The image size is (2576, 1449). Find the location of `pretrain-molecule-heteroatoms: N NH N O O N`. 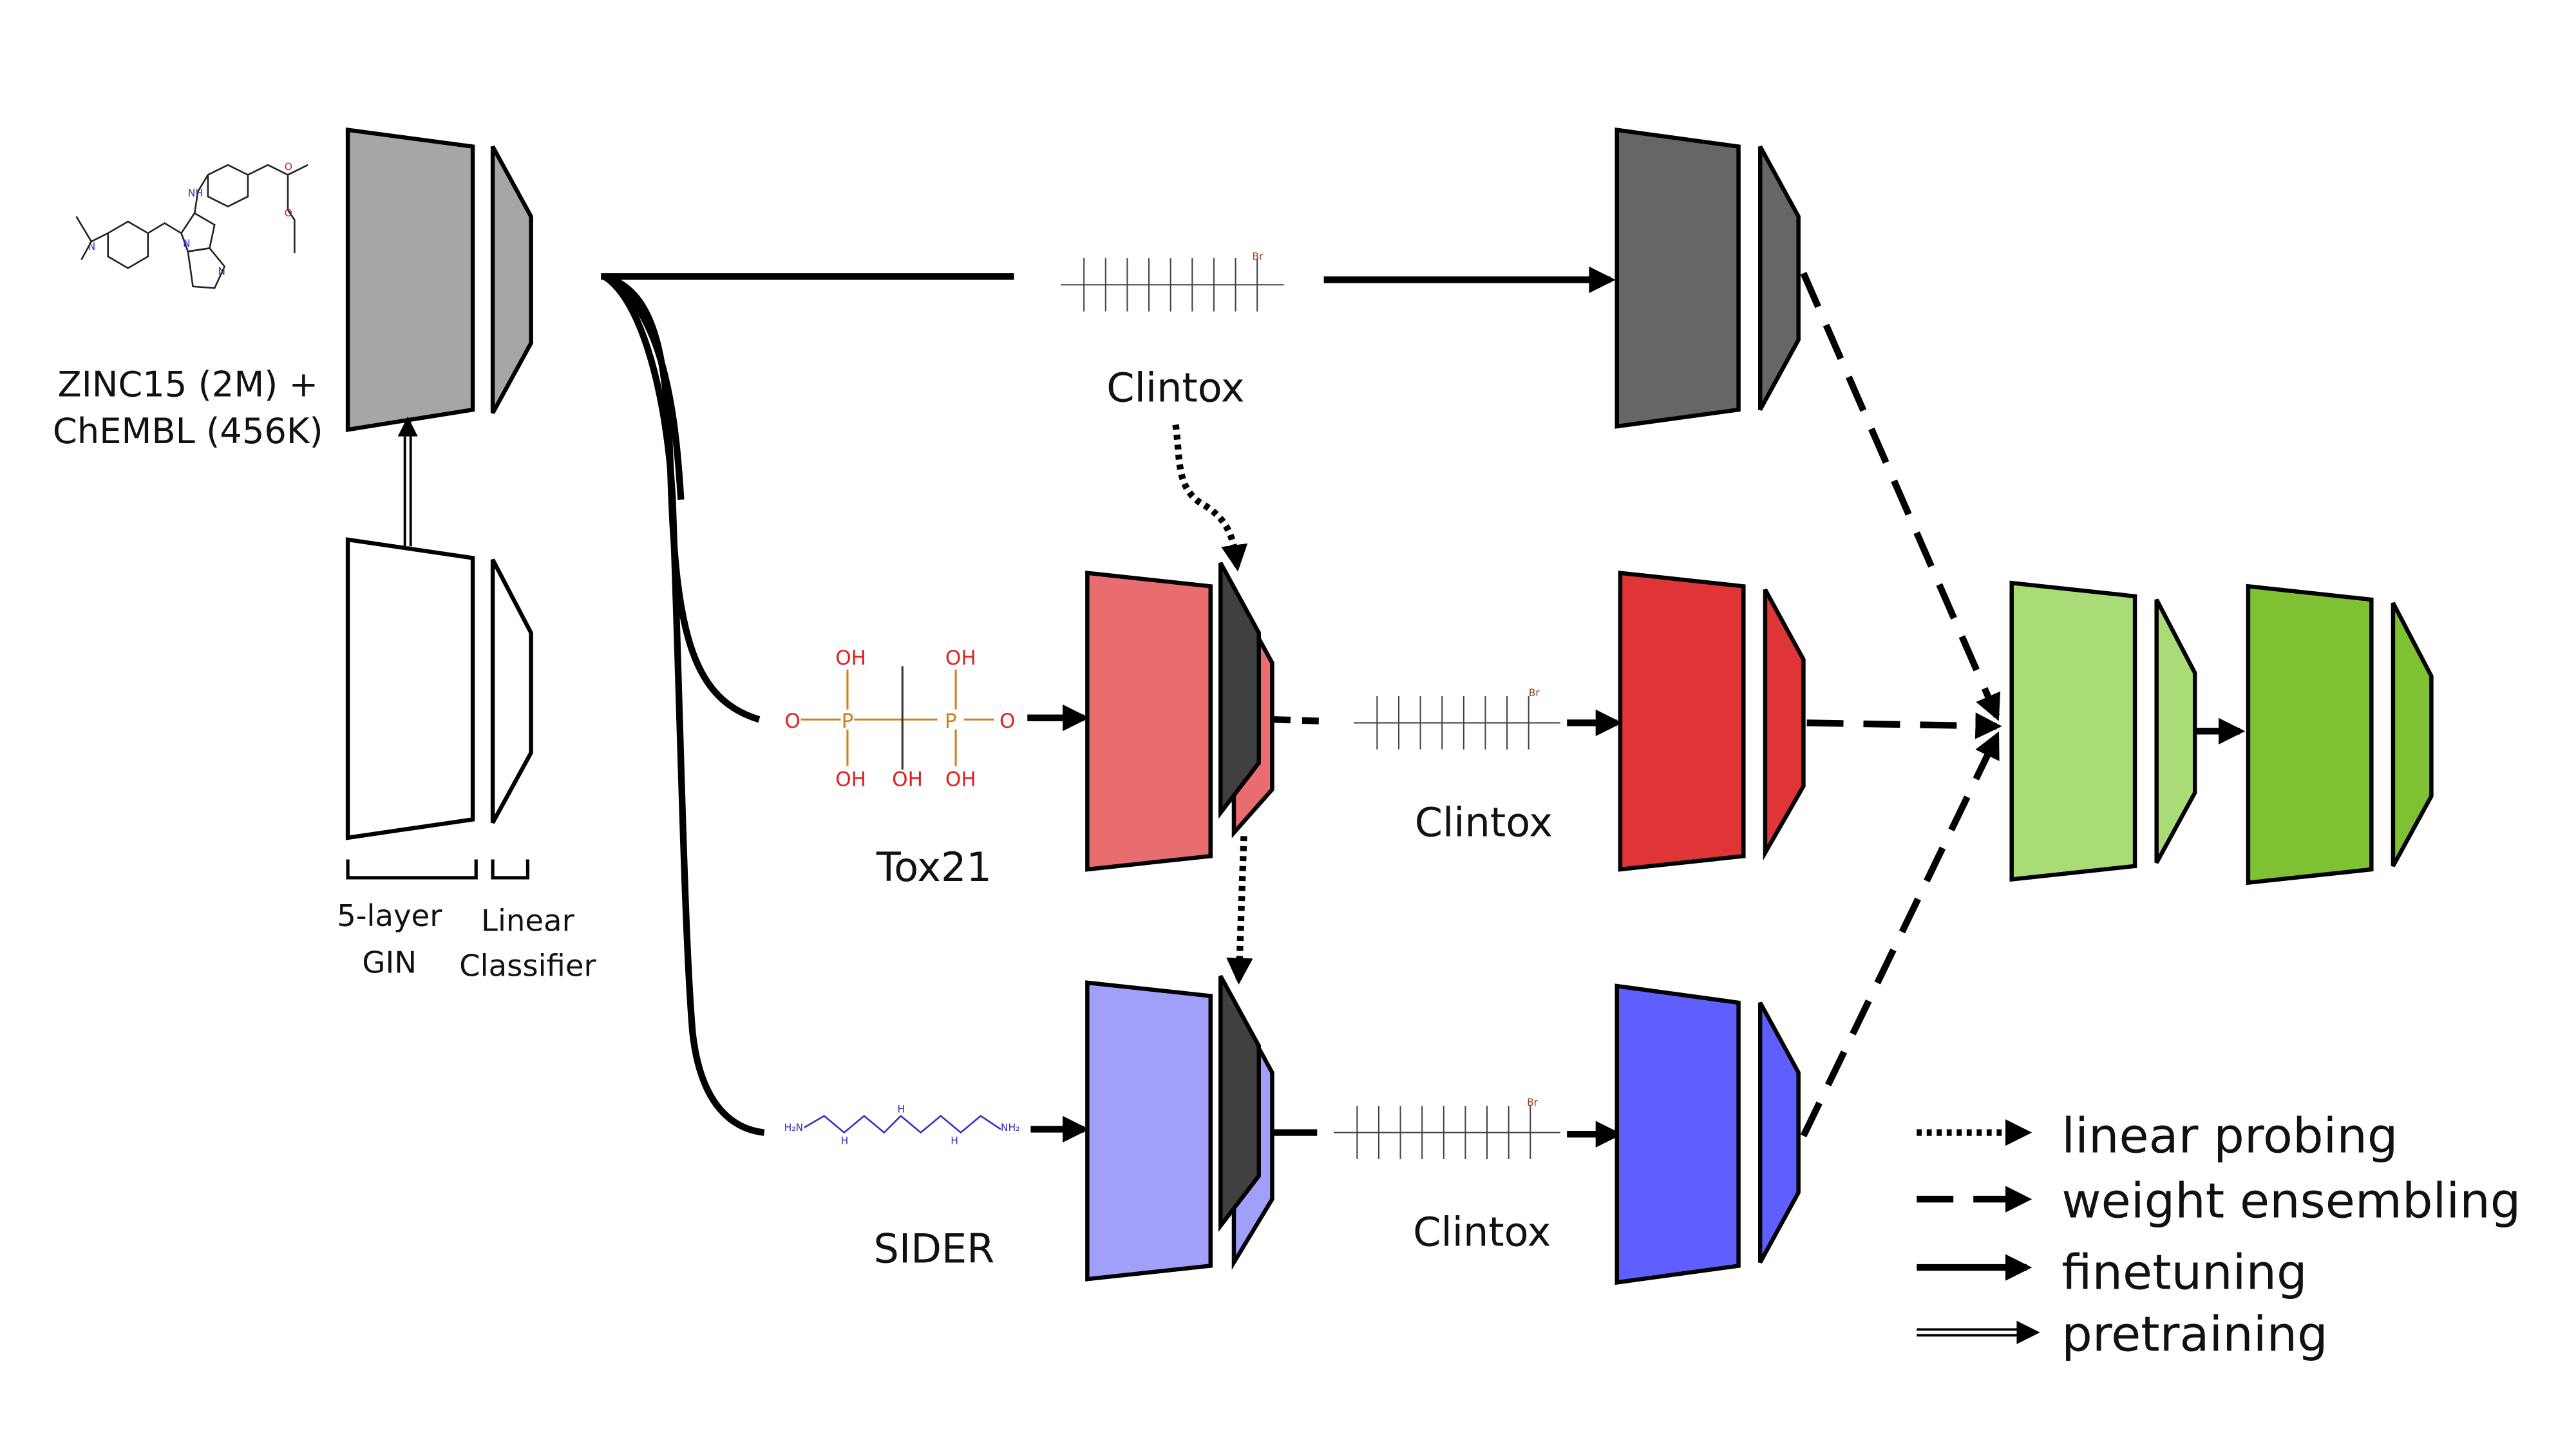

pretrain-molecule-heteroatoms: N NH N O O N is located at coordinates (190, 219).